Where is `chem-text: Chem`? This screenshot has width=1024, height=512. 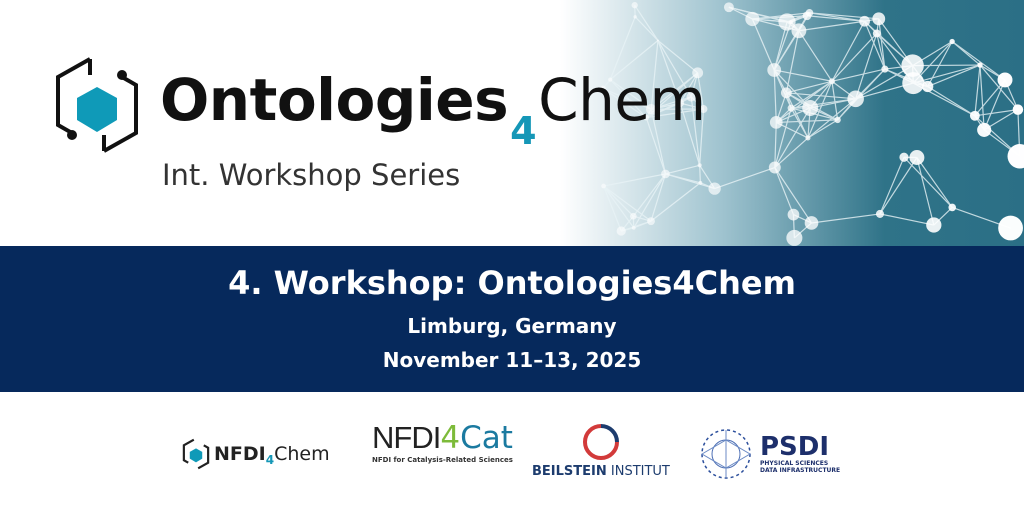 chem-text: Chem is located at coordinates (302, 454).